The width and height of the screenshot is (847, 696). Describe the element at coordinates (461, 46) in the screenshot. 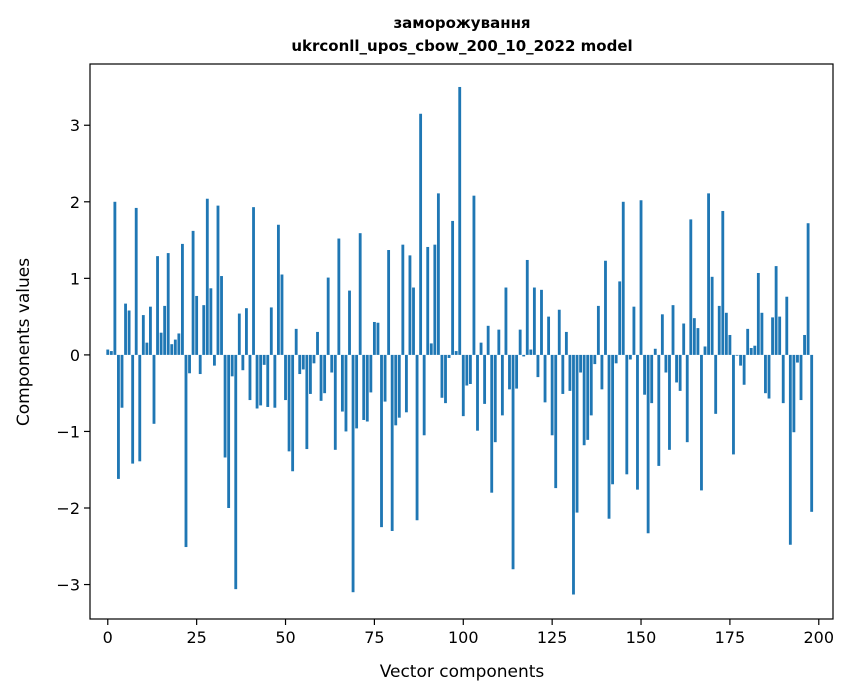

I see `chart-subtitle: ukrconll_upos_cbow_200_10_2022 model` at that location.